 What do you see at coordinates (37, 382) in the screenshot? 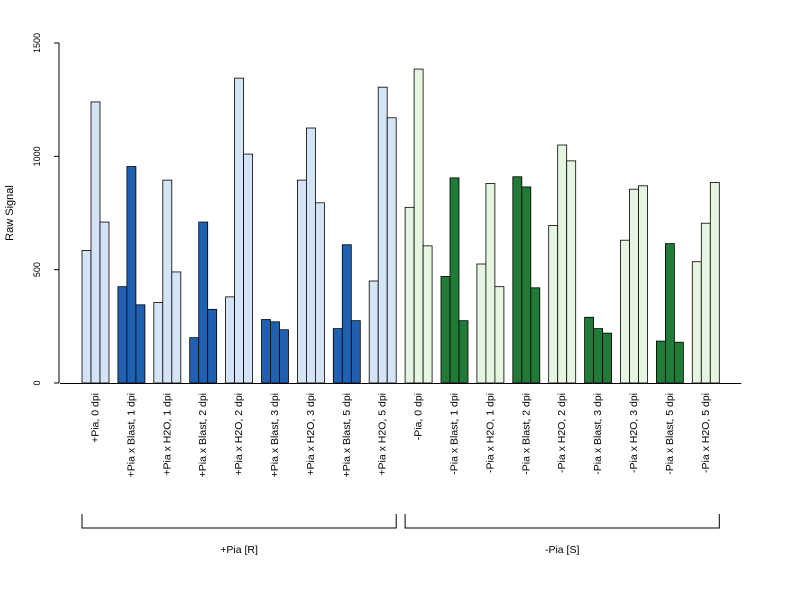
I see `y-tick-label: 0` at bounding box center [37, 382].